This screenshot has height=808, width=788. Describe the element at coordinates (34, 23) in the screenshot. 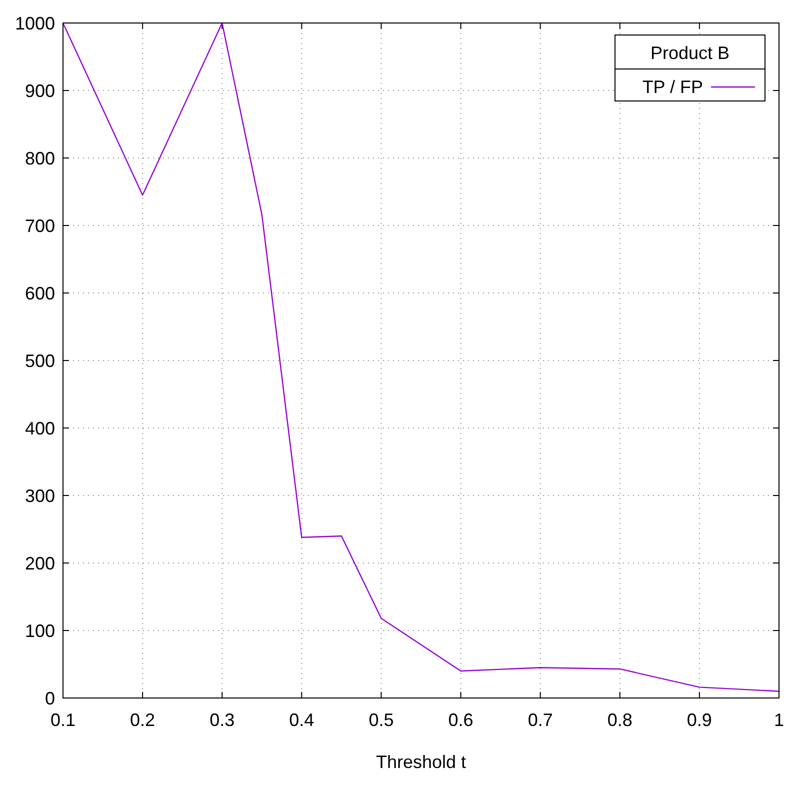

I see `y-tick-label: 1000` at that location.